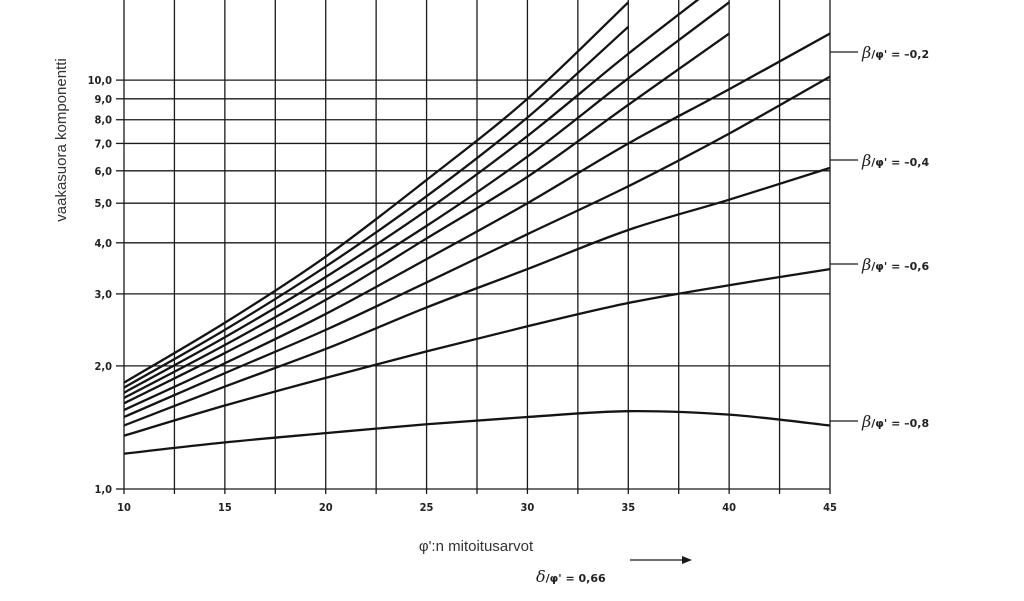 Image resolution: width=1024 pixels, height=601 pixels. Describe the element at coordinates (103, 120) in the screenshot. I see `y-tick-label: 8,0` at that location.